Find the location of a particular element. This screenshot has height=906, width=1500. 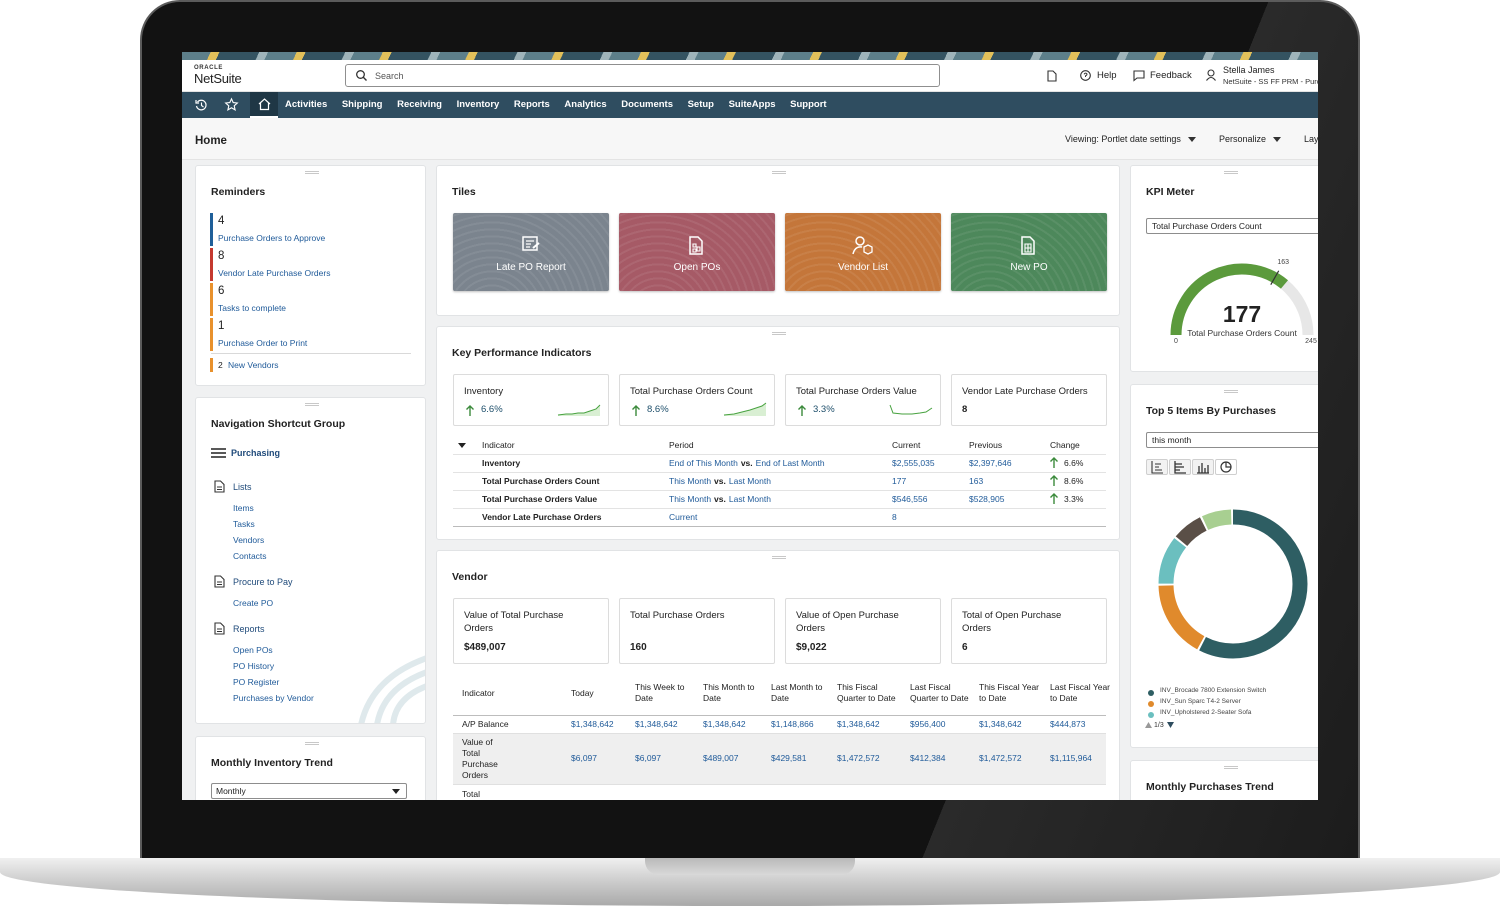

period-link: End of Last Month is located at coordinates (790, 463).